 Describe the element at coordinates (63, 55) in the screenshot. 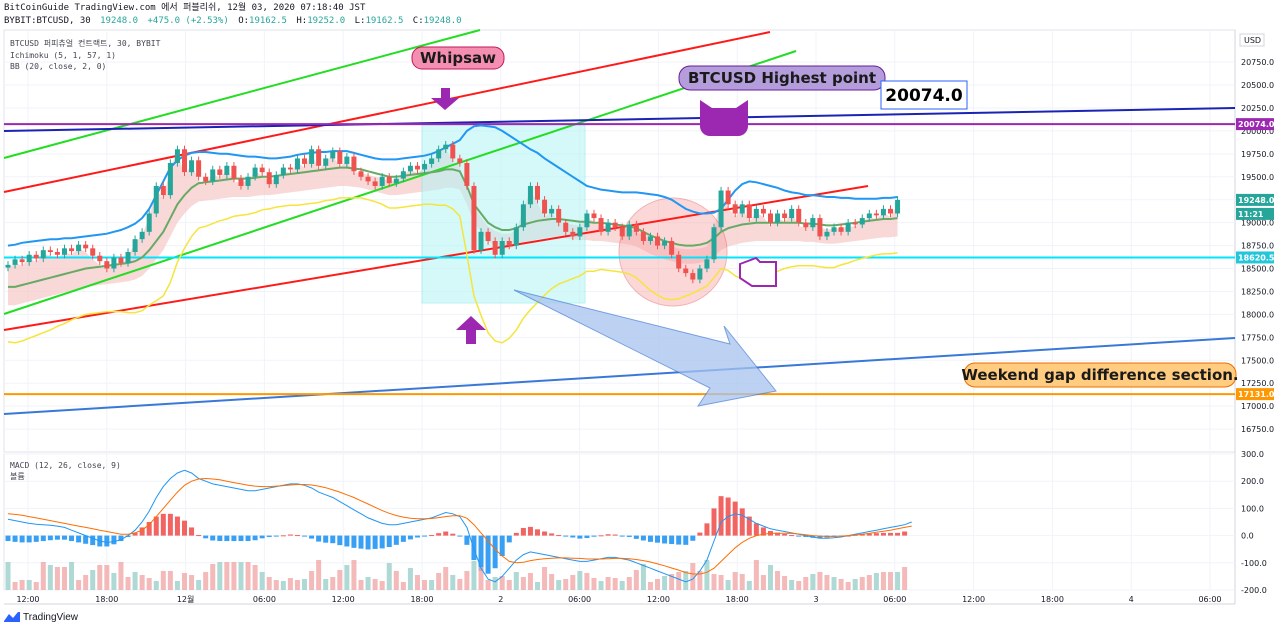

I see `ichimoku-legend: Ichimoku (5, 1, 57, 1)` at that location.